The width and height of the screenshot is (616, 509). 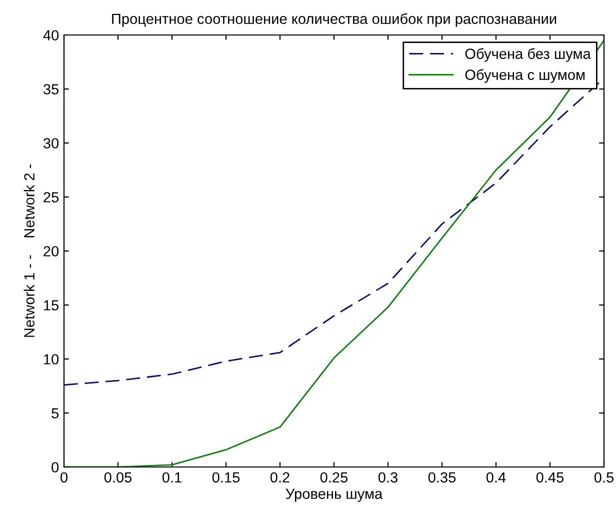 What do you see at coordinates (55, 467) in the screenshot?
I see `y-tick-label: 0` at bounding box center [55, 467].